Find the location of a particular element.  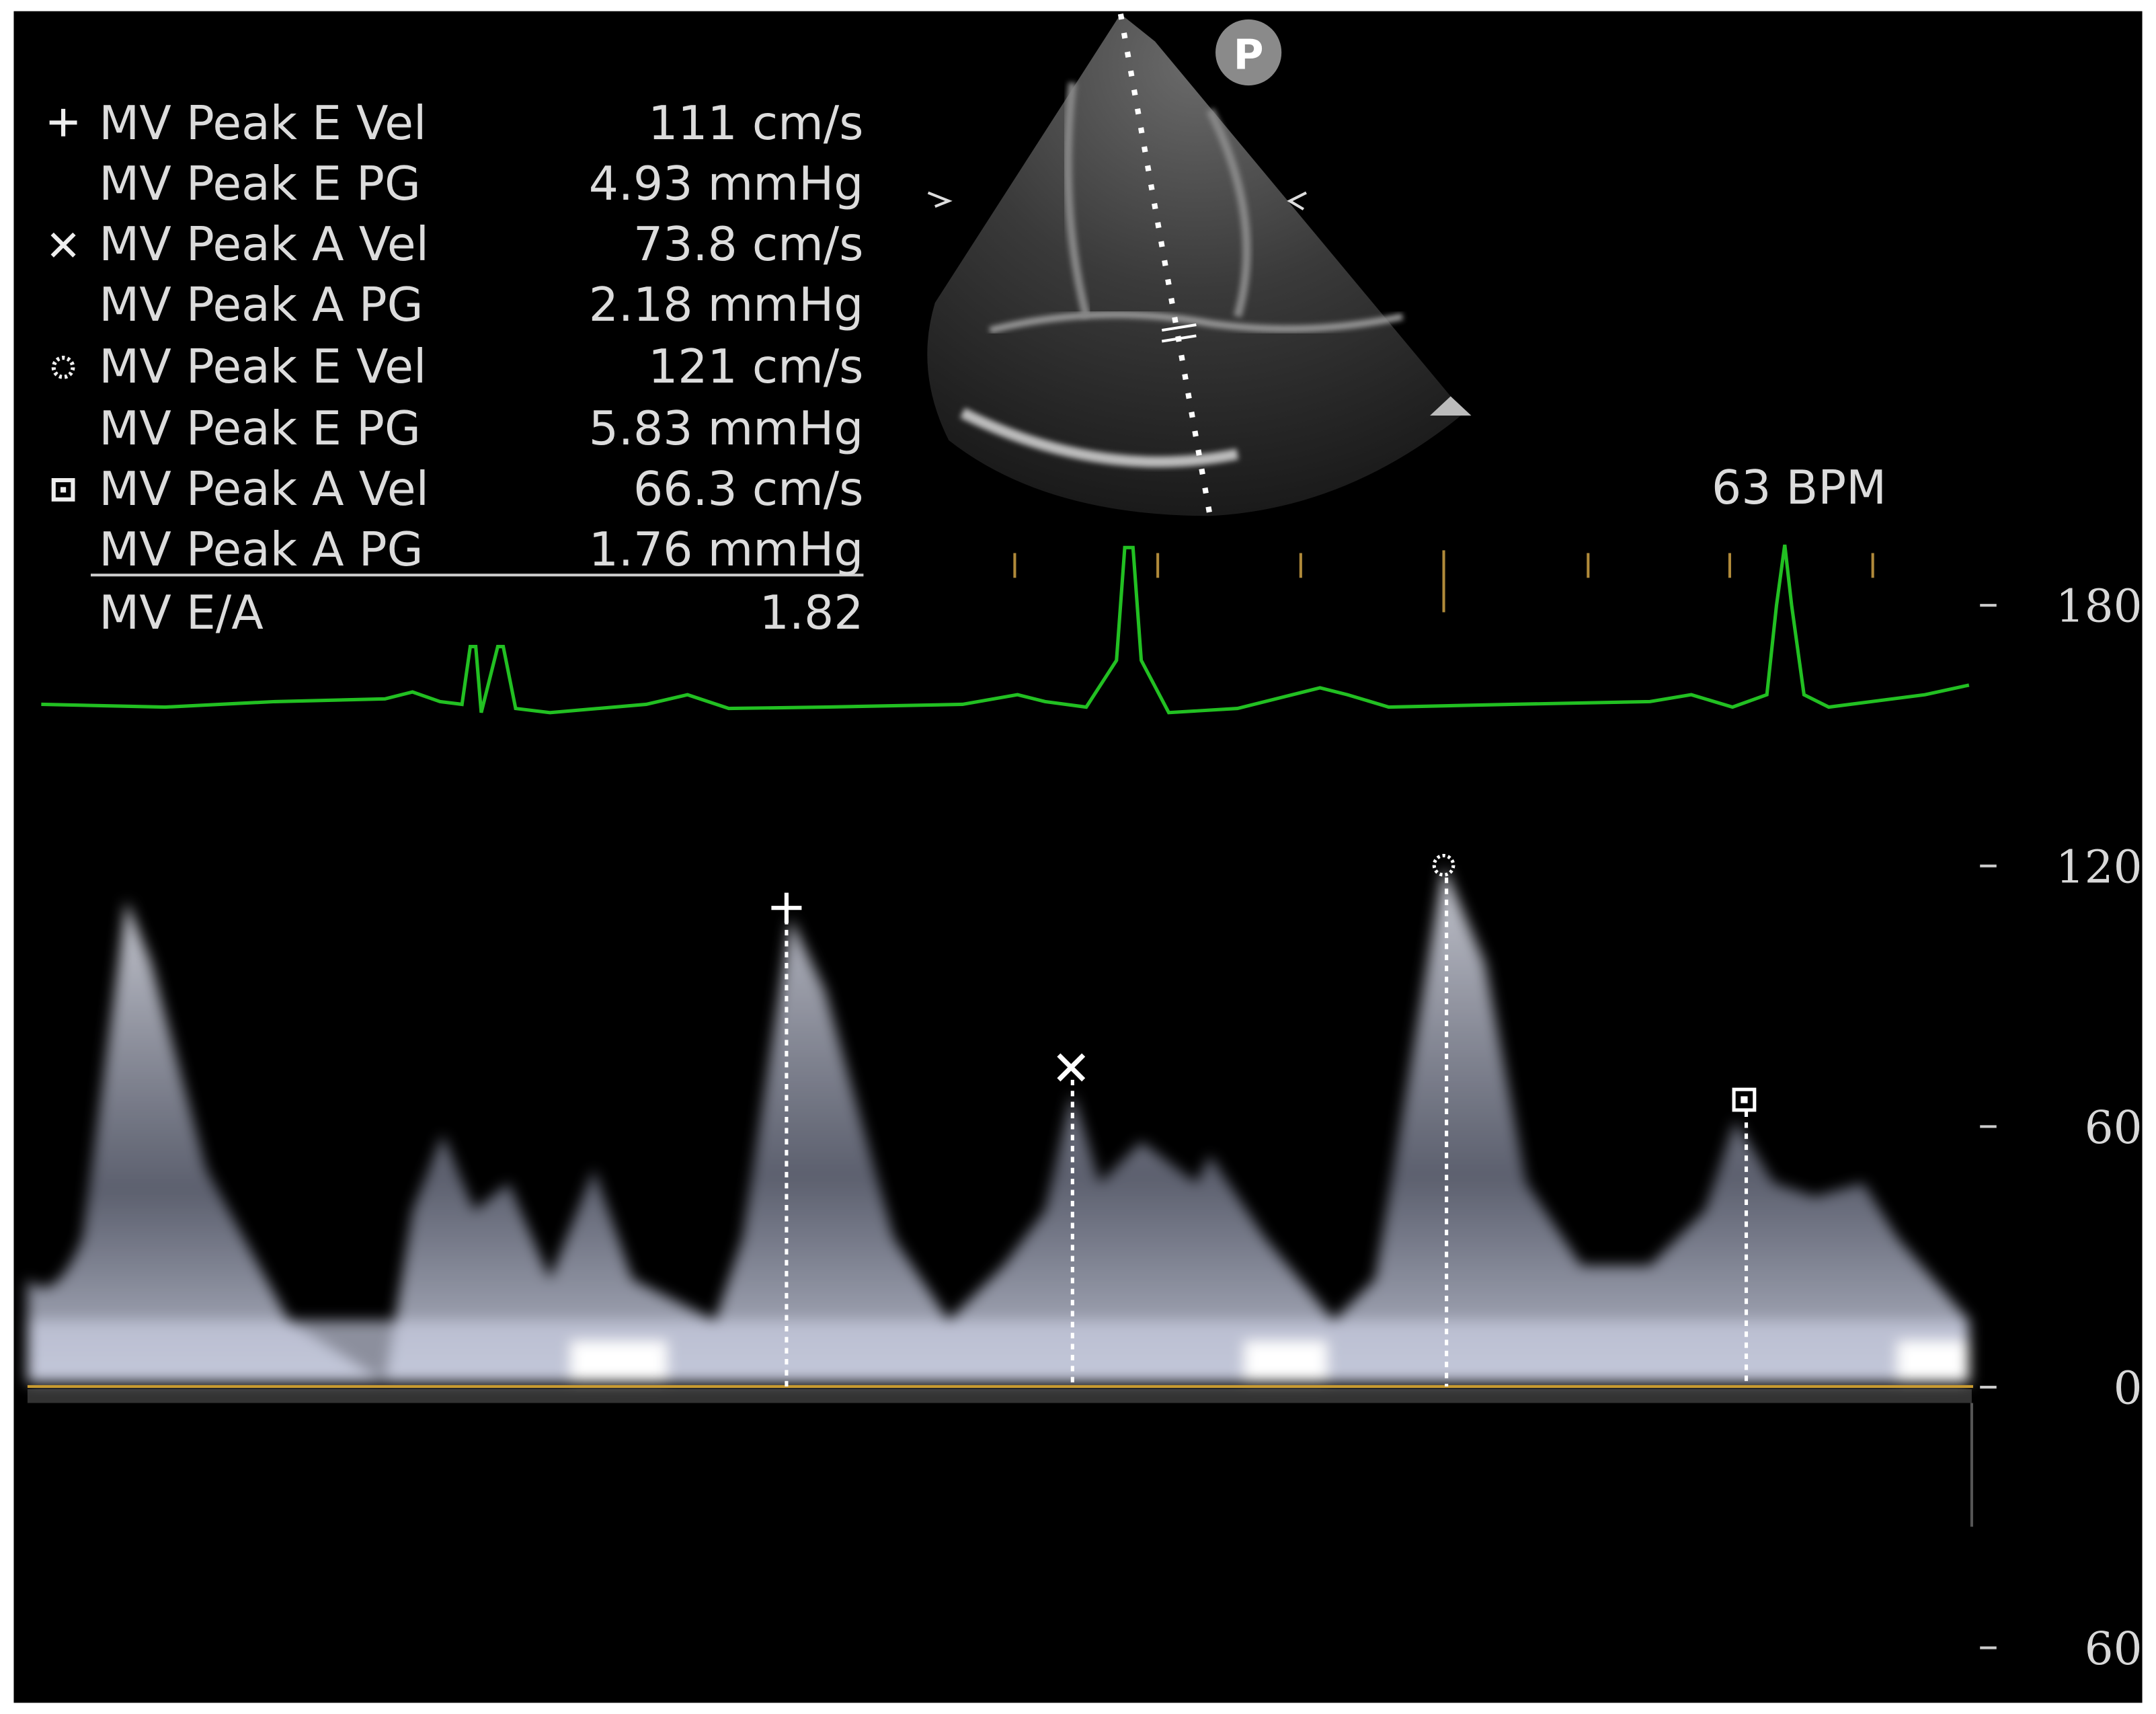

measurement-value: 111 cm/s is located at coordinates (756, 123).